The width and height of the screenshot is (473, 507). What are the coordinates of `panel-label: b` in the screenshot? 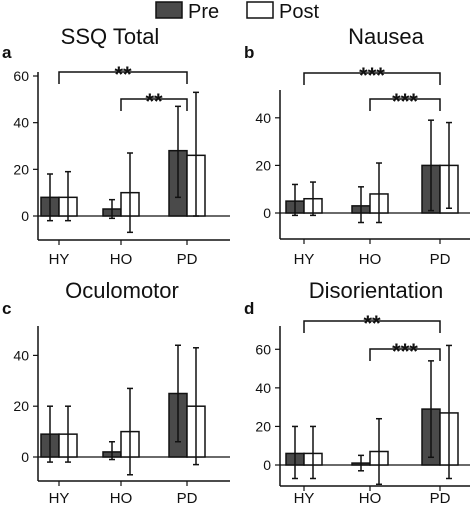 It's located at (249, 52).